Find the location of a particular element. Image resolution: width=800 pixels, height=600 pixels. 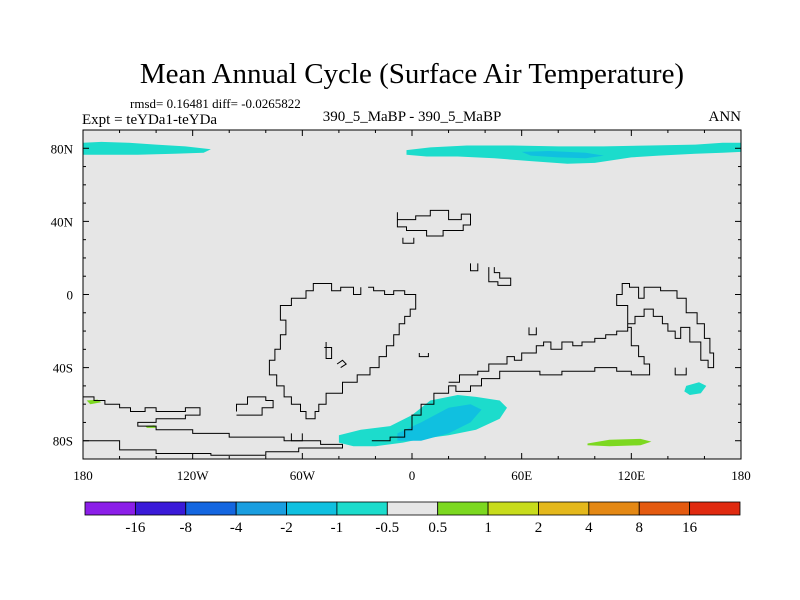

colorbar-label: -2 is located at coordinates (286, 528).